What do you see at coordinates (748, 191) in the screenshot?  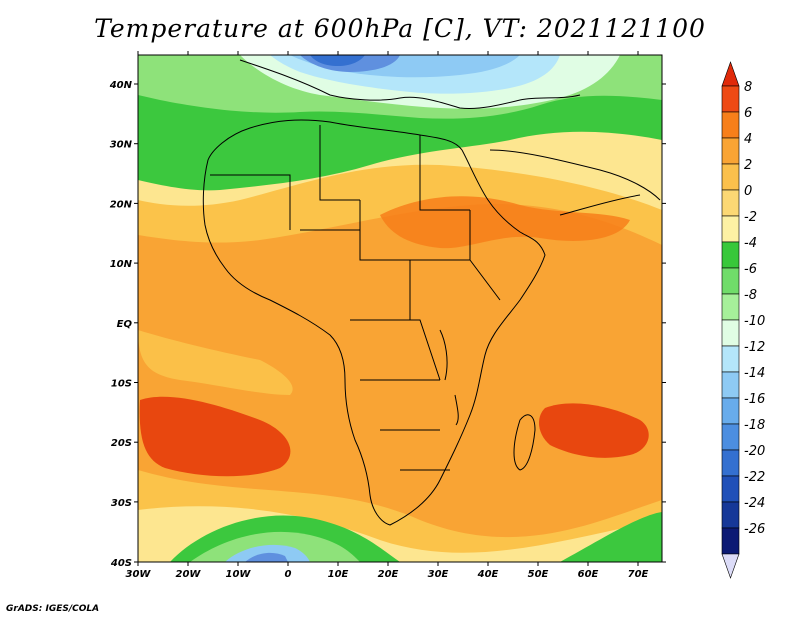 I see `colorbar-label: 0` at bounding box center [748, 191].